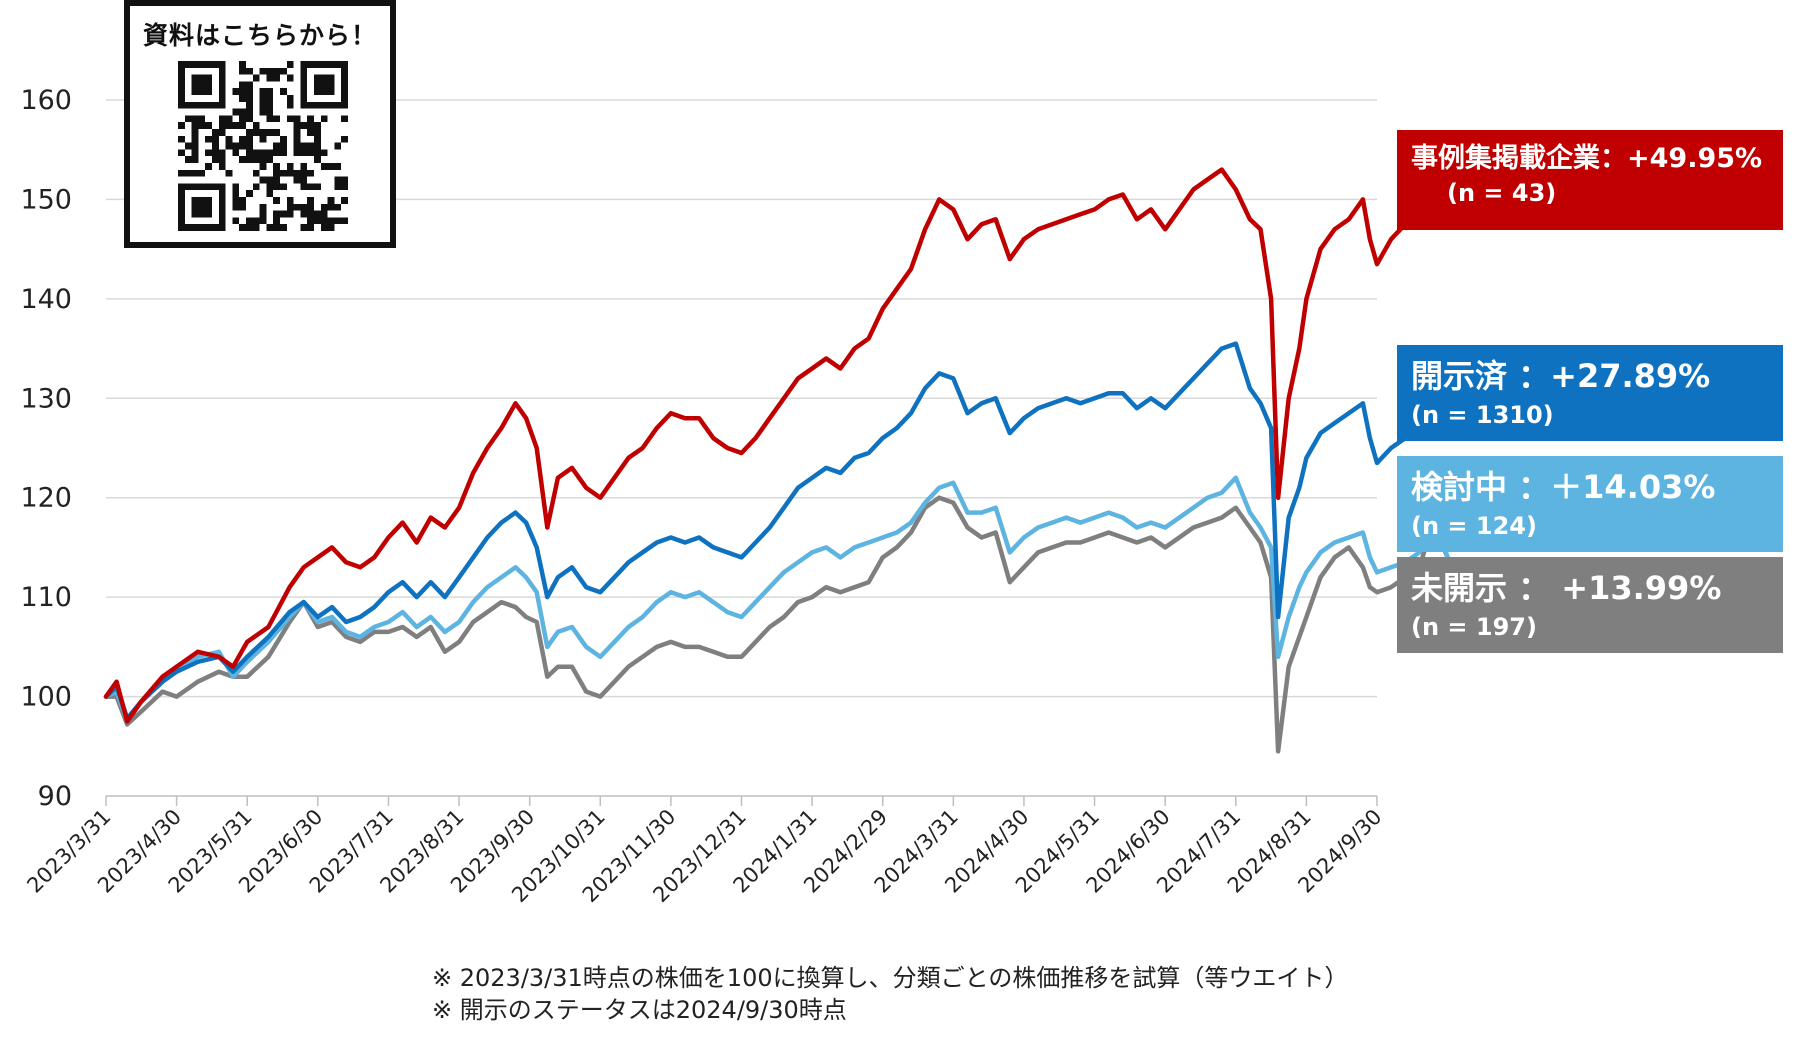  I want to click on y-axis-tick-labels: 90 100 110 120 130 140 150 160, so click(46, 448).